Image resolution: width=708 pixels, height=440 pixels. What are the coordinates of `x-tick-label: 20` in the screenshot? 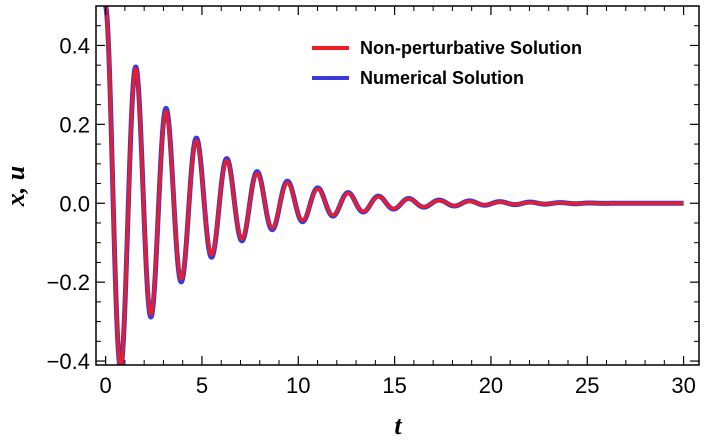 It's located at (491, 385).